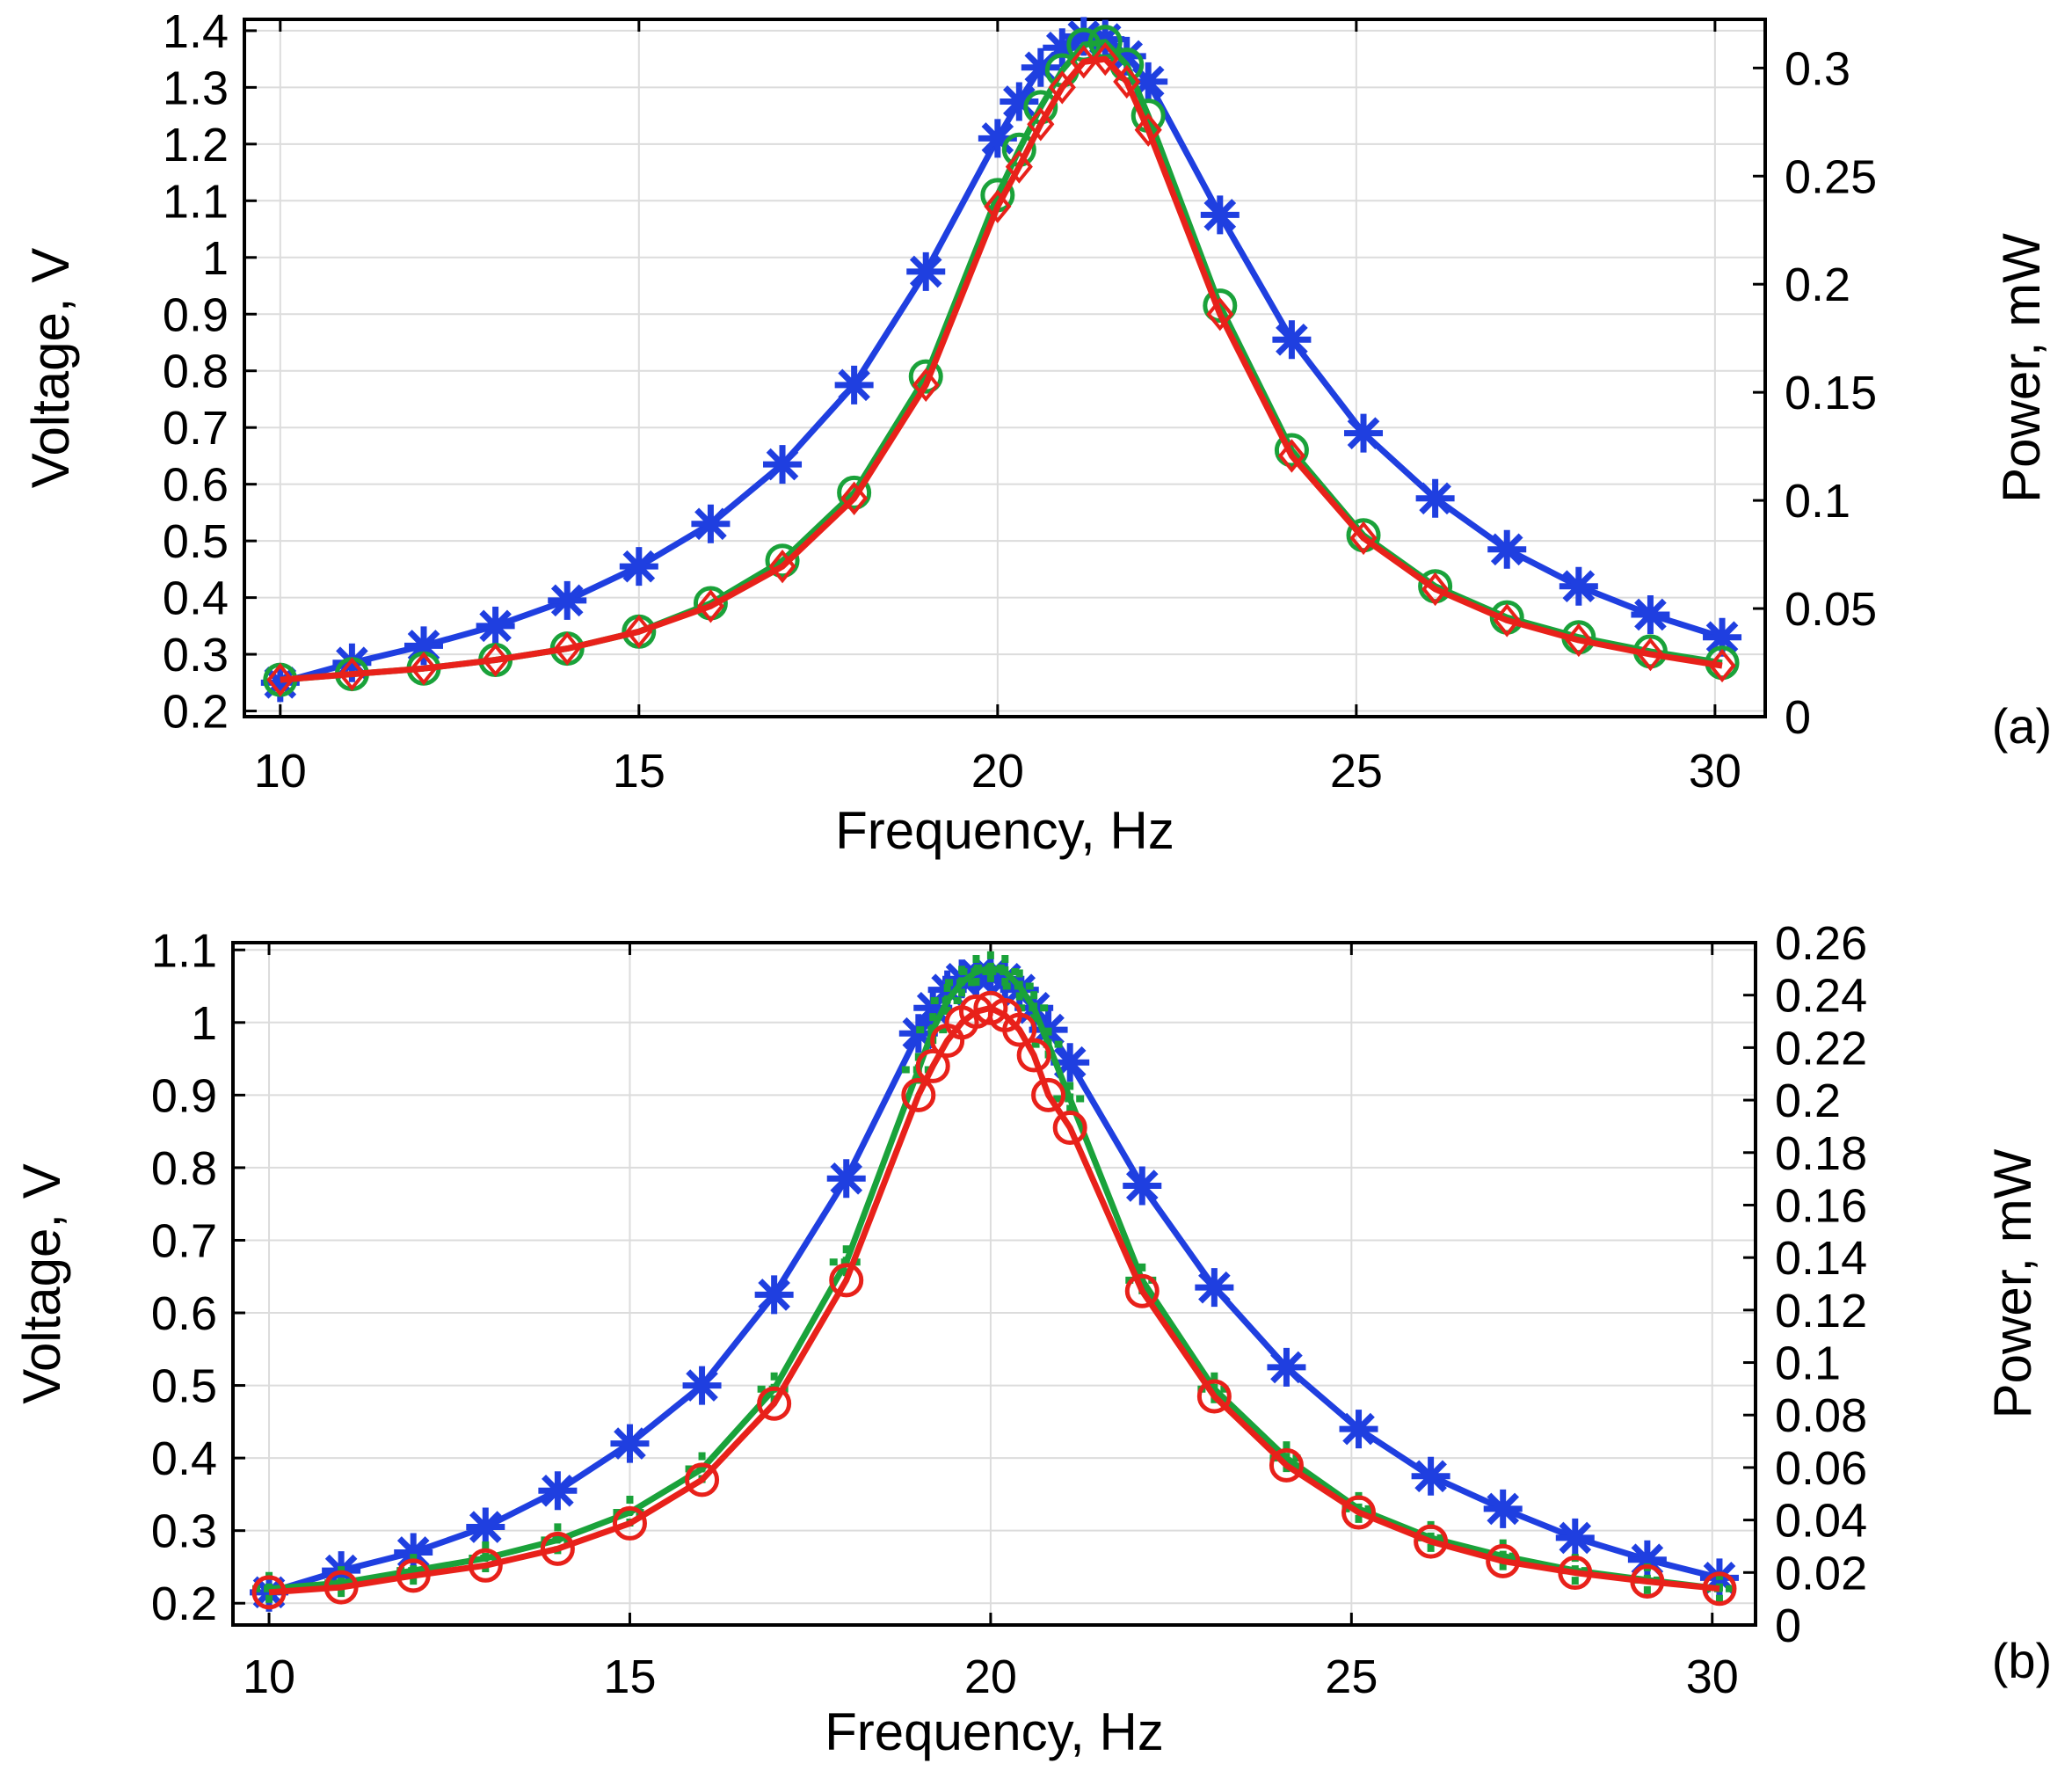 The width and height of the screenshot is (2072, 1778). Describe the element at coordinates (1831, 393) in the screenshot. I see `y-right-tick-label: 0.15` at that location.